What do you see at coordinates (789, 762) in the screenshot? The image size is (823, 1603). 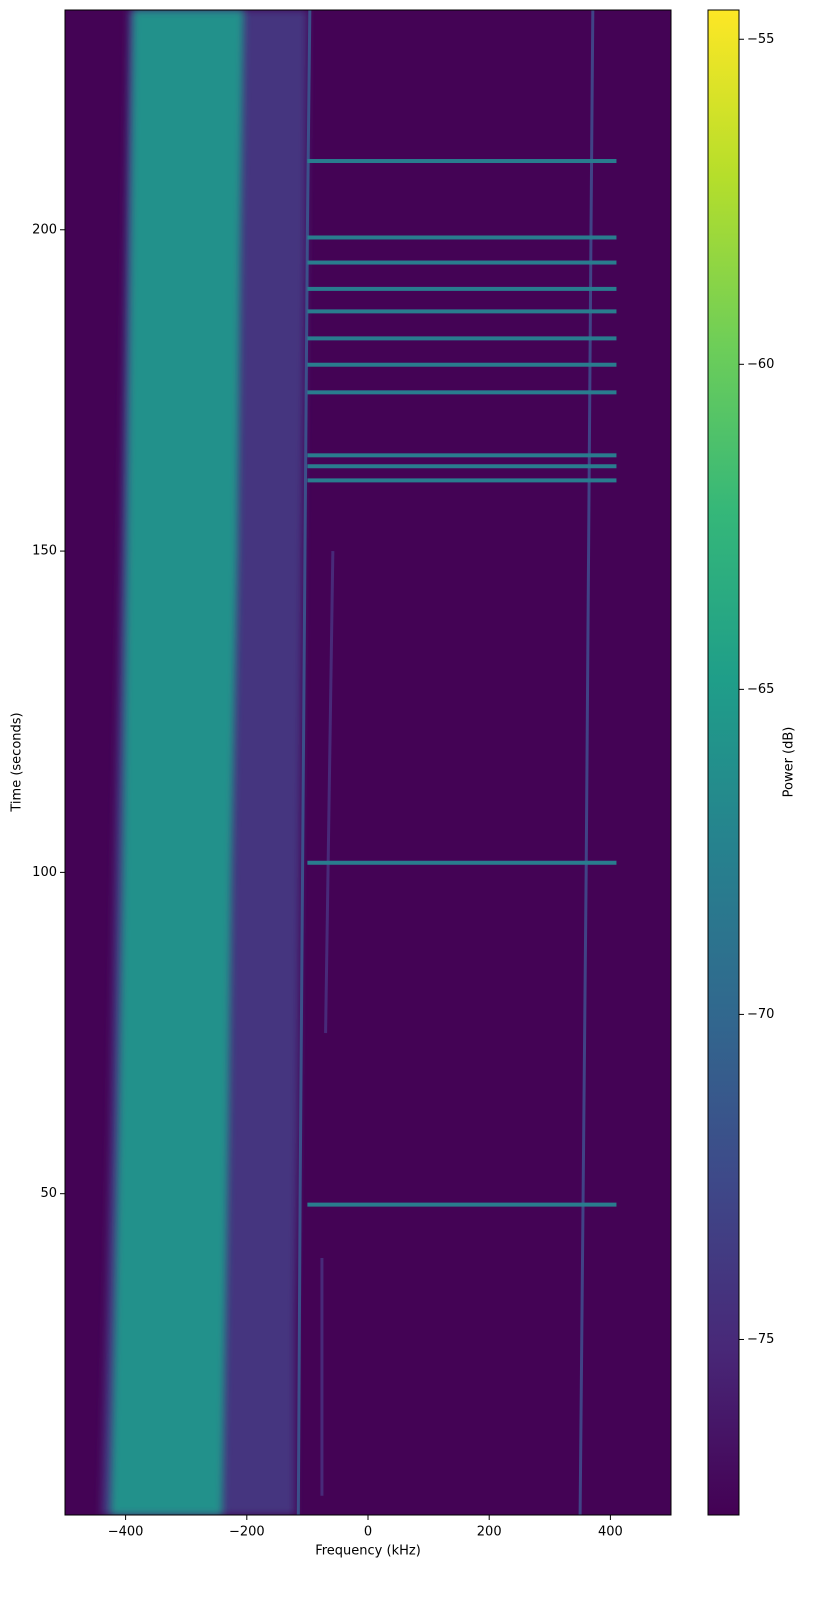 I see `colorbar-label: Power (dB)` at bounding box center [789, 762].